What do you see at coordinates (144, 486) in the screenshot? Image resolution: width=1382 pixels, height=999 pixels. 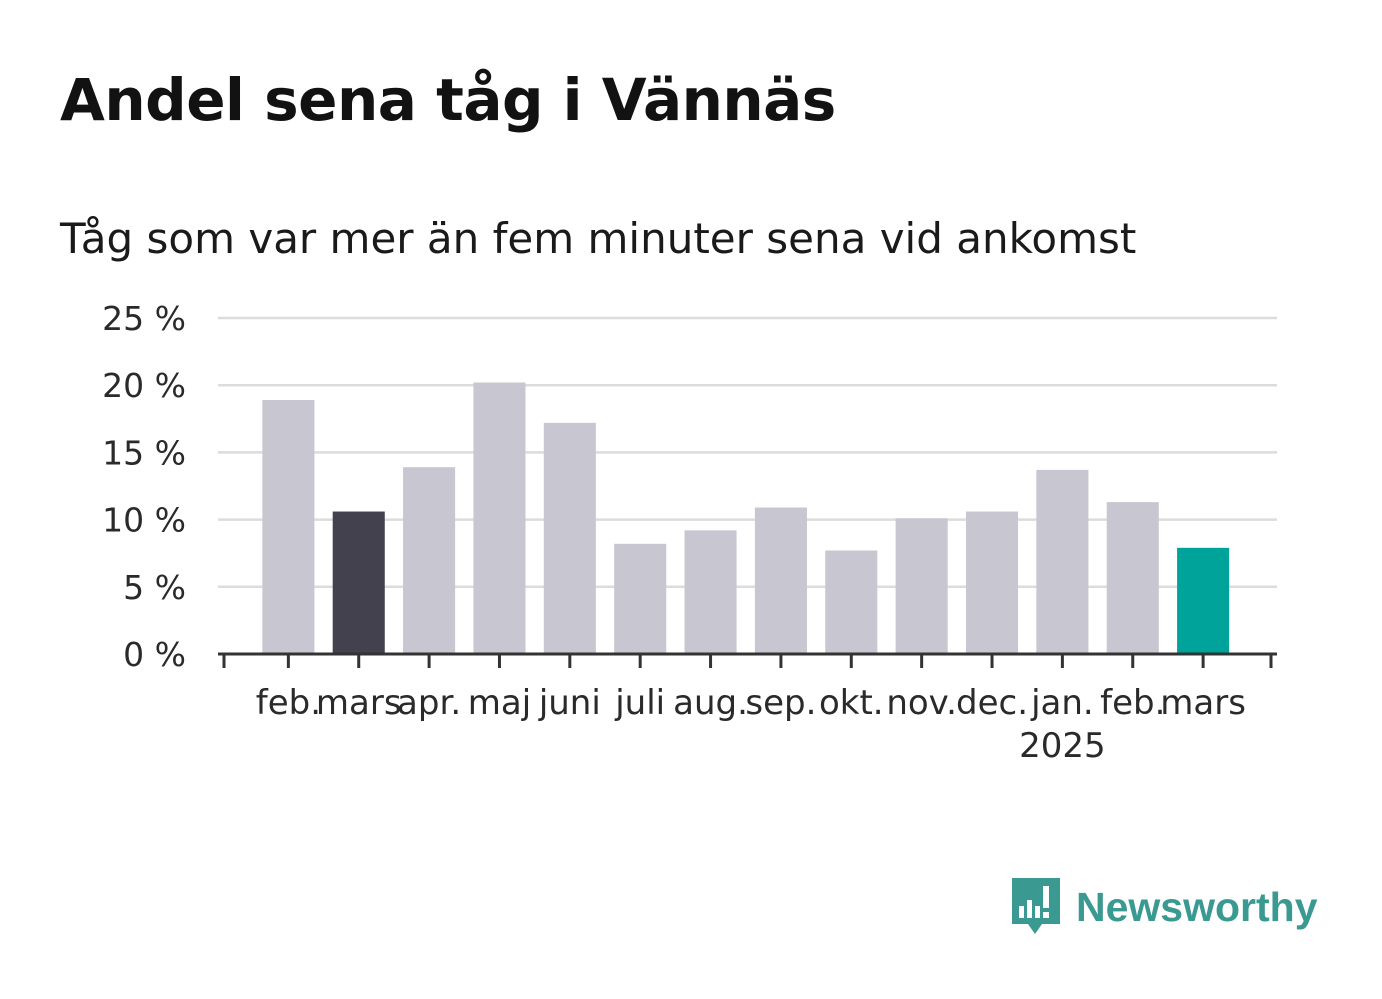 I see `y-axis-labels: 0 % 5 % 10 % 15 % 20 % 25 %` at bounding box center [144, 486].